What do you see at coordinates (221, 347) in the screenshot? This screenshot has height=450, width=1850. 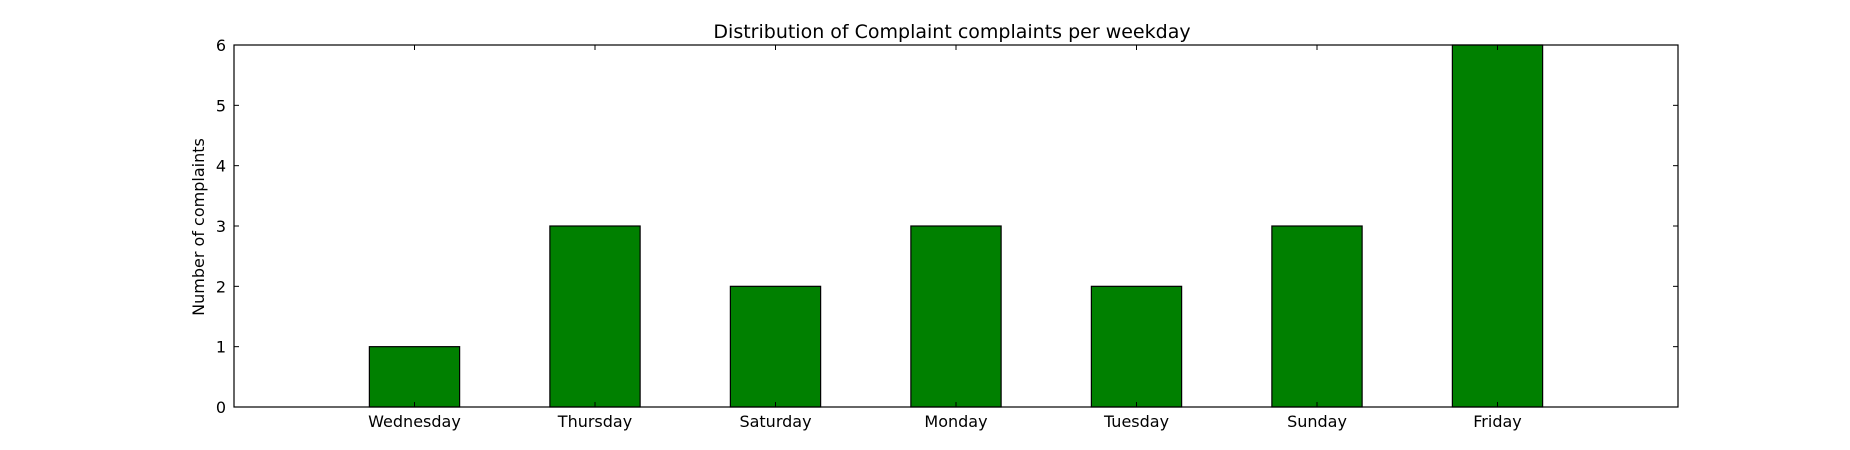 I see `y-tick-label: 1` at bounding box center [221, 347].